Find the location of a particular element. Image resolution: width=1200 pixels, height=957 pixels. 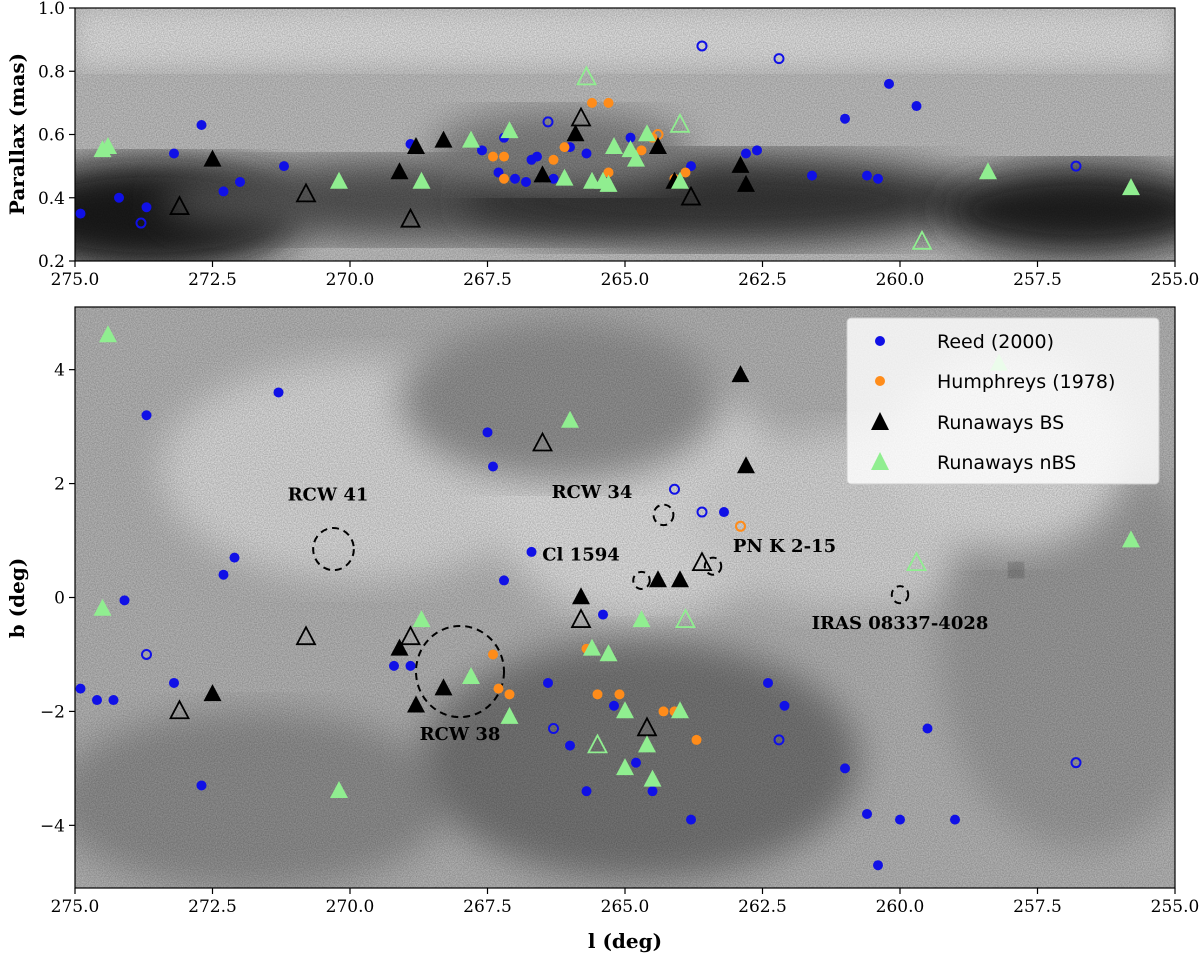

x-tick-label: 275.0 is located at coordinates (75, 280).